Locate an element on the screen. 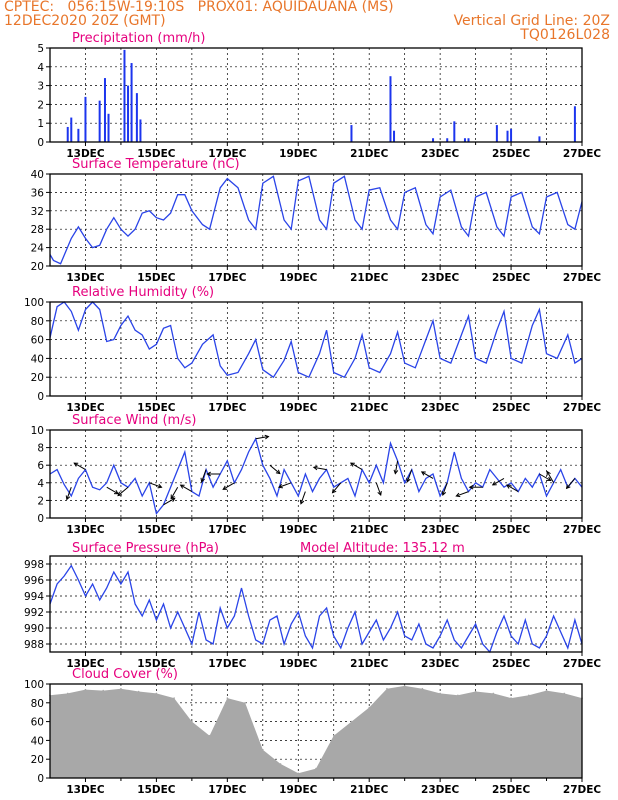  rh-ytick-label: 40 is located at coordinates (37, 359).